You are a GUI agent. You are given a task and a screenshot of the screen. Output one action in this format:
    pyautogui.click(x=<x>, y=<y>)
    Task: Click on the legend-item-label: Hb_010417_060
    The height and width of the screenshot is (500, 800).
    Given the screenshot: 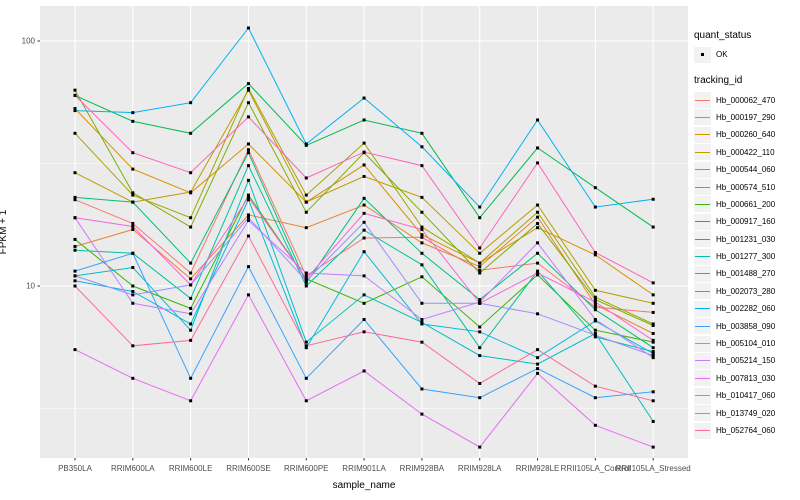 What is the action you would take?
    pyautogui.click(x=746, y=396)
    